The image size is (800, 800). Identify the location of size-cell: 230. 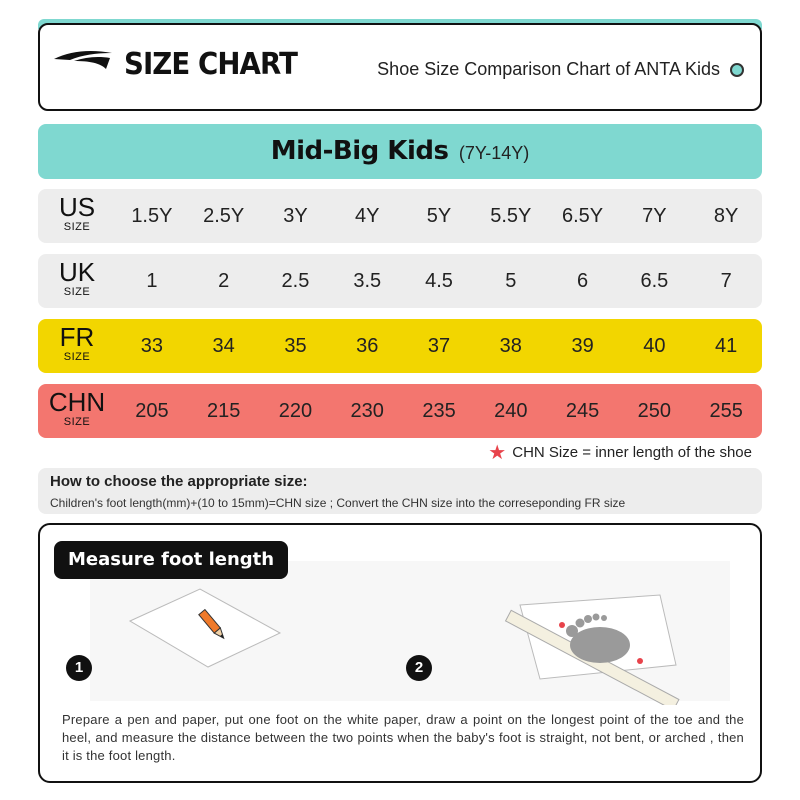
(367, 411).